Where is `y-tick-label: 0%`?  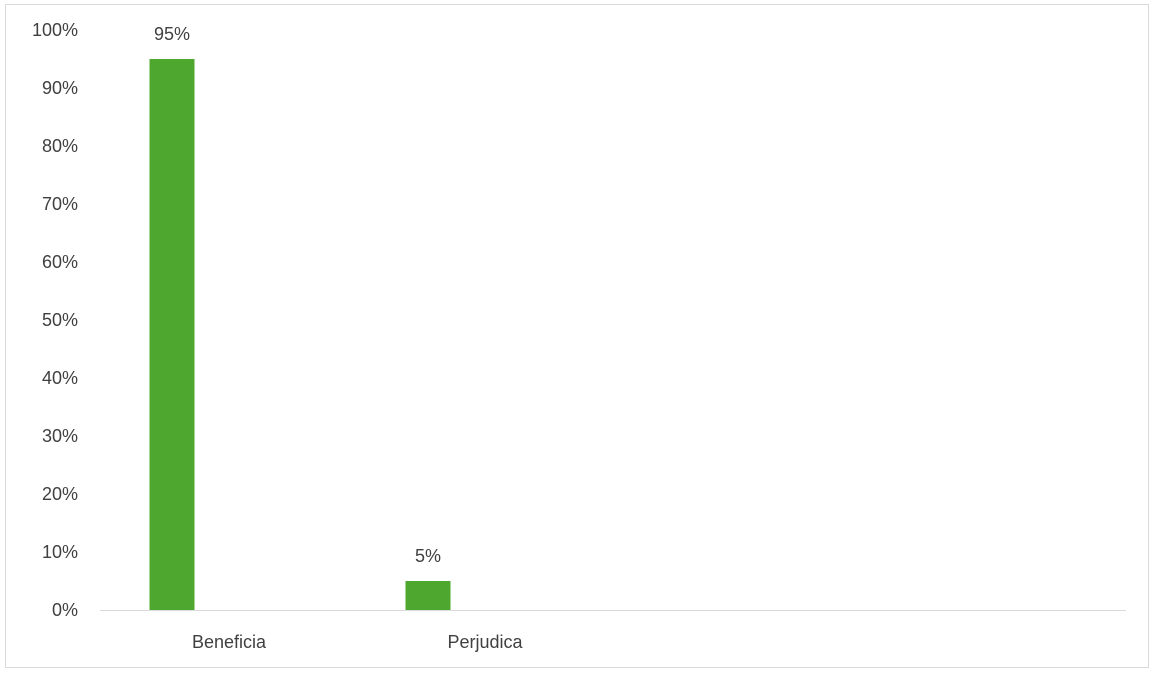
y-tick-label: 0% is located at coordinates (65, 610).